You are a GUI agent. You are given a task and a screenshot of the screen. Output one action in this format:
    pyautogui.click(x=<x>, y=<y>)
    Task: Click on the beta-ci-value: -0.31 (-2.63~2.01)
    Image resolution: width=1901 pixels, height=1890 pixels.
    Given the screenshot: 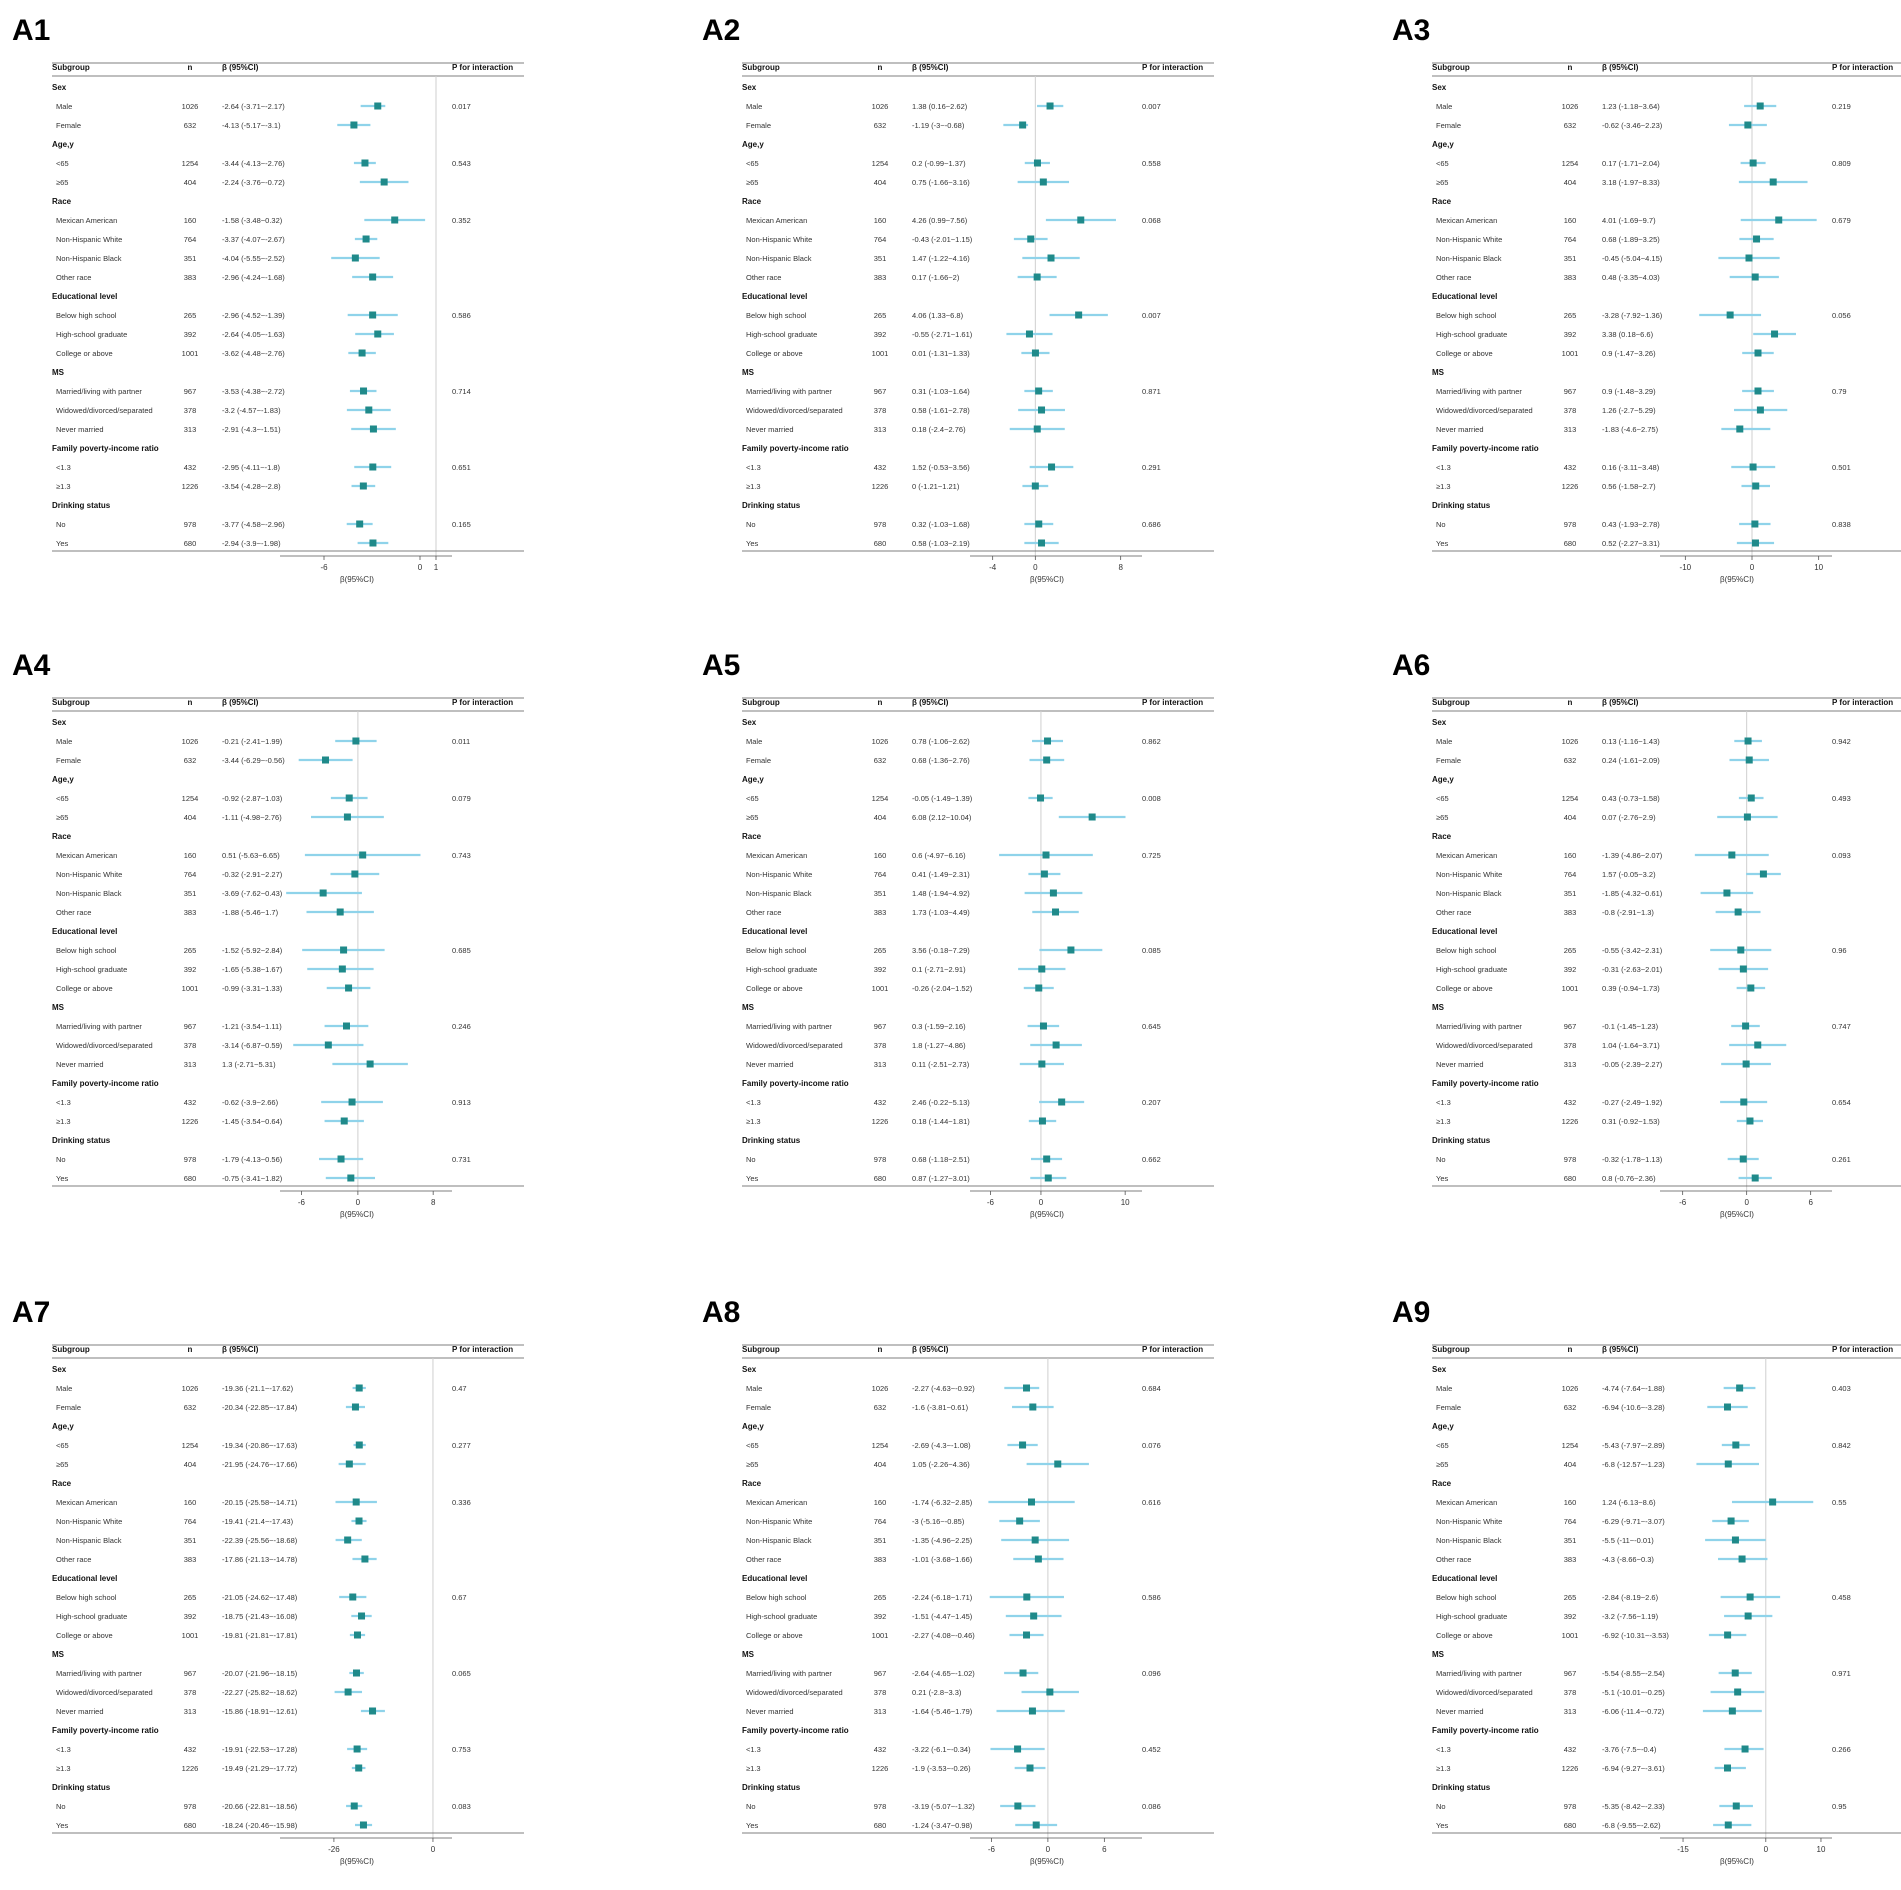 What is the action you would take?
    pyautogui.click(x=1632, y=969)
    